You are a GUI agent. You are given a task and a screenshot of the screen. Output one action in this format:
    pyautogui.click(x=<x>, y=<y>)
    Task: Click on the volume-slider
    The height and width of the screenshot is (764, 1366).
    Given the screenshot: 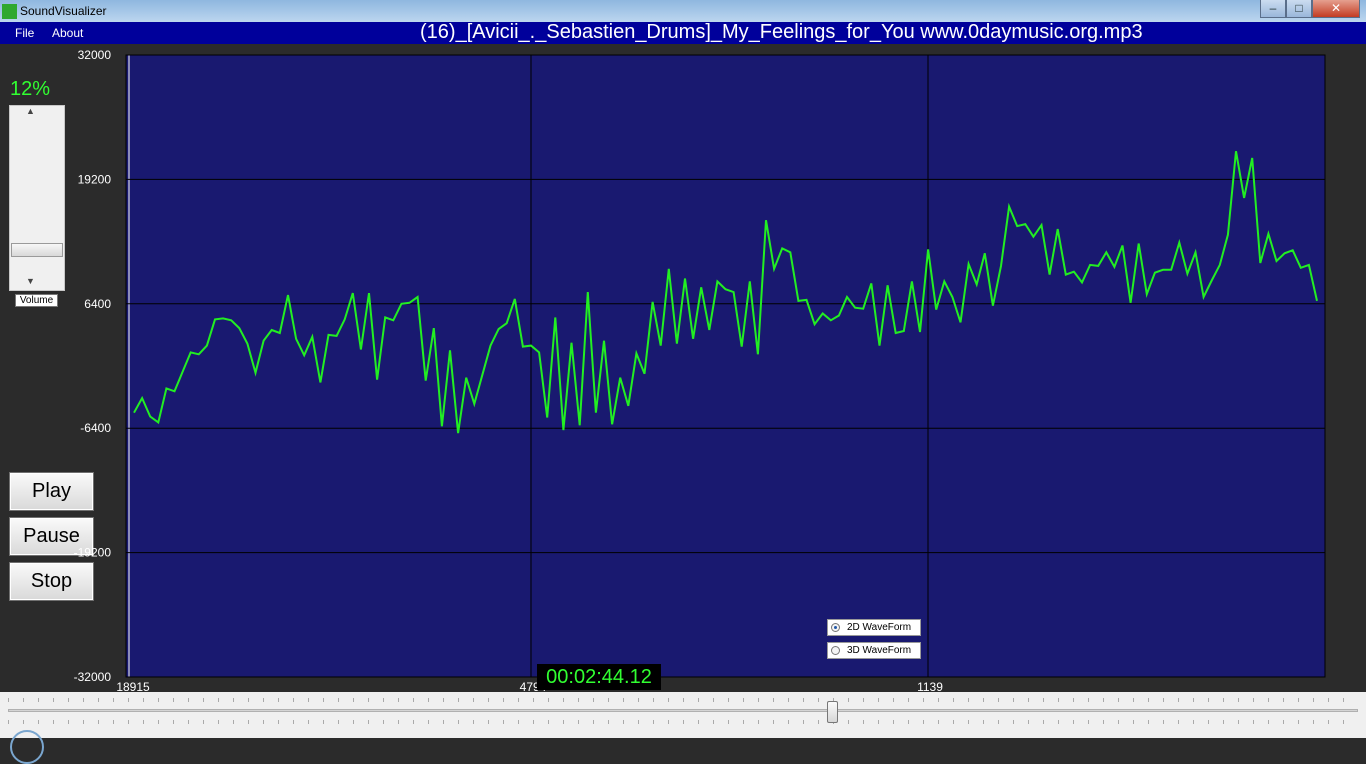 What is the action you would take?
    pyautogui.click(x=37, y=198)
    